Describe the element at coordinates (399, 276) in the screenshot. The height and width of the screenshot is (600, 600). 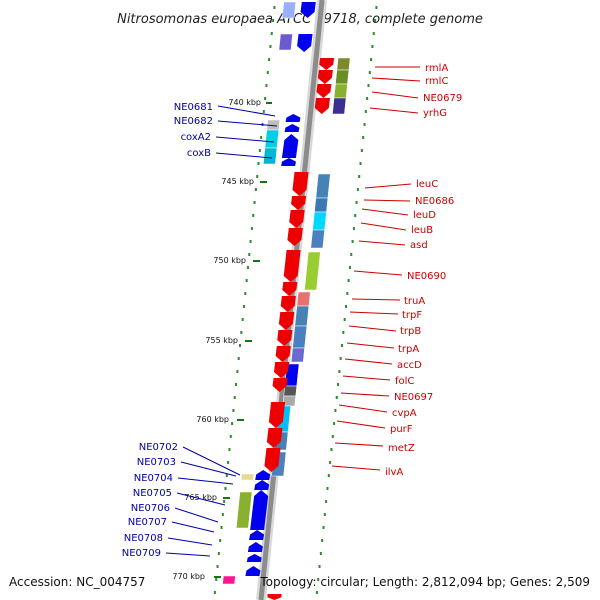
I see `gene-label-NE0690: NE0690` at that location.